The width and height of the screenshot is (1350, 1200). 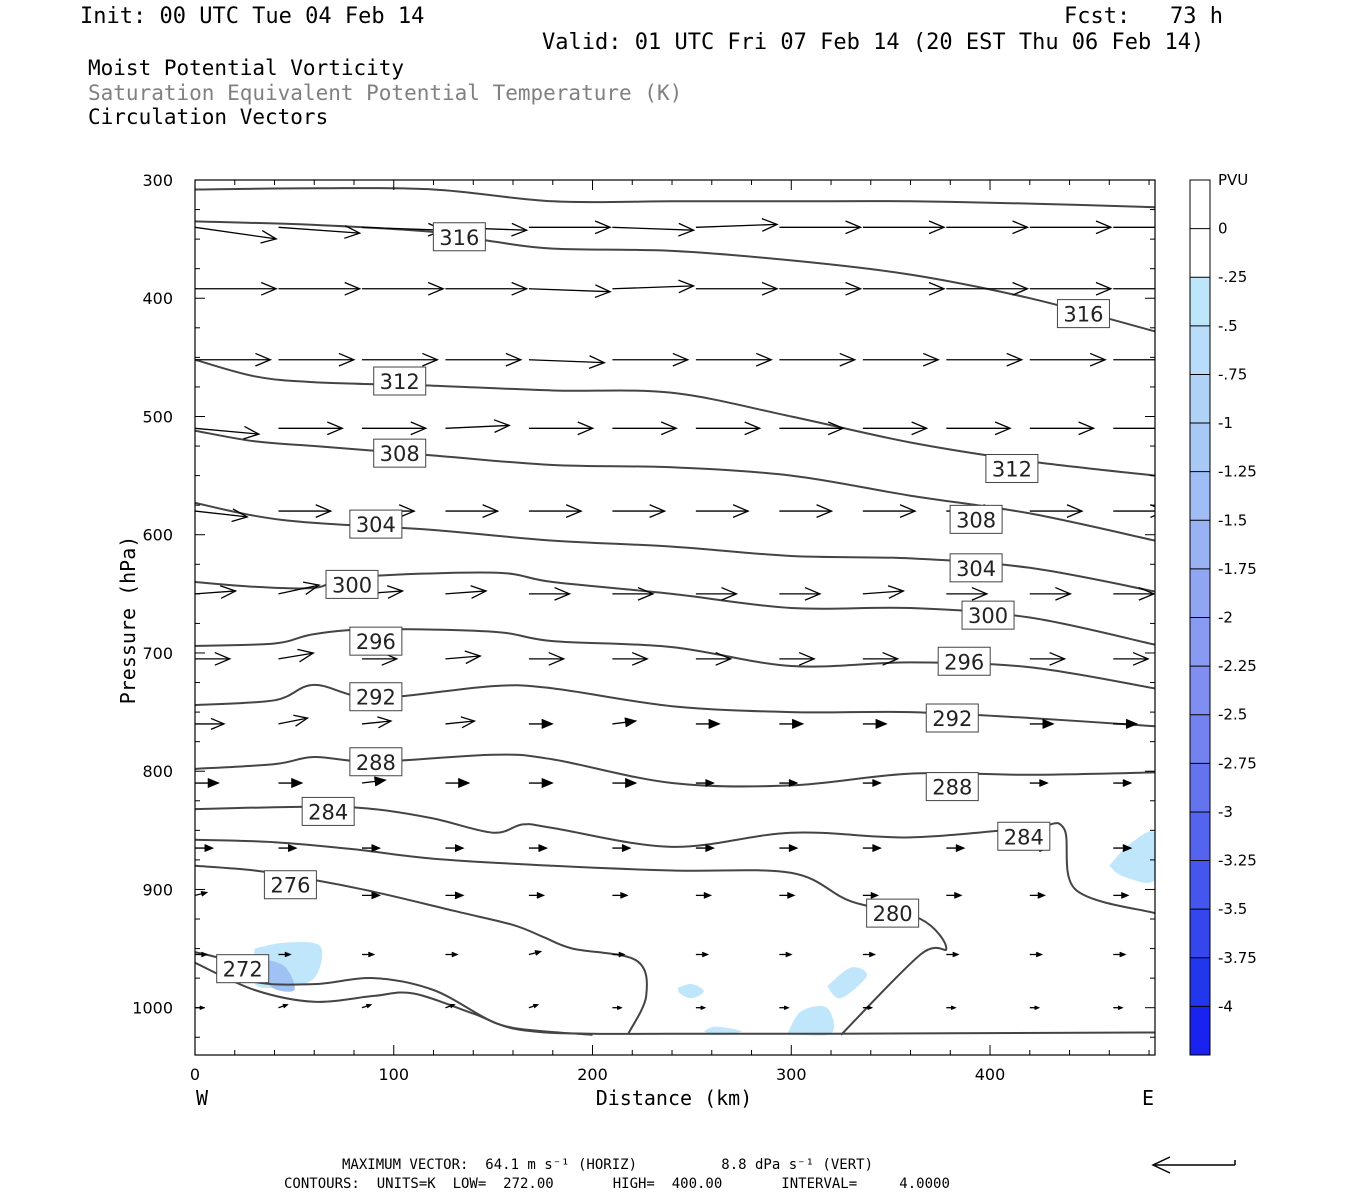 I want to click on y-tick-label: 1000, so click(x=152, y=1008).